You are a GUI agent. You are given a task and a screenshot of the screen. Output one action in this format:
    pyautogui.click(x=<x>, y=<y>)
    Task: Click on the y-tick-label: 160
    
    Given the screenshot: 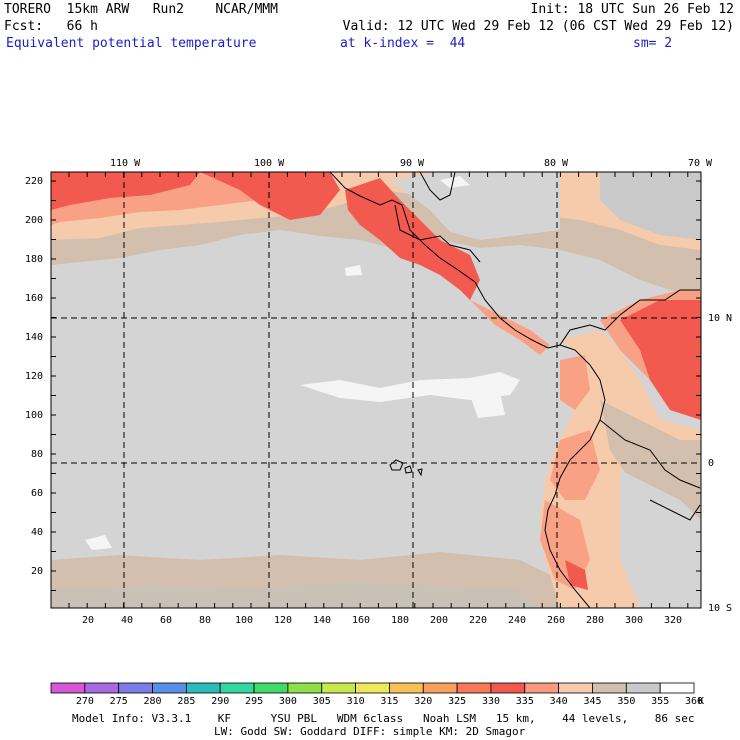 What is the action you would take?
    pyautogui.click(x=34, y=298)
    